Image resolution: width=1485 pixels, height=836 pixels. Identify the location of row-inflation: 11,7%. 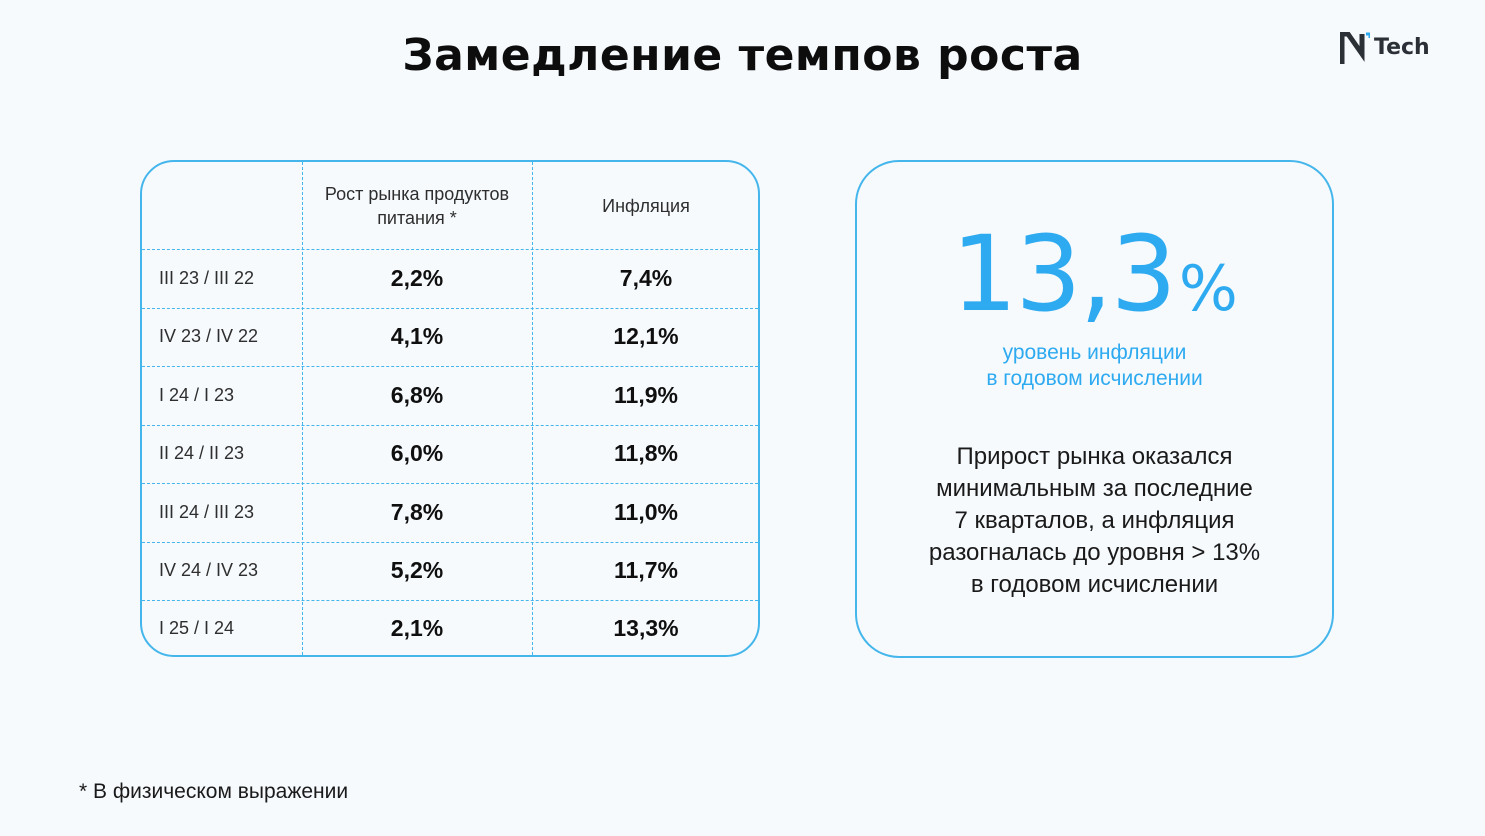
(646, 570).